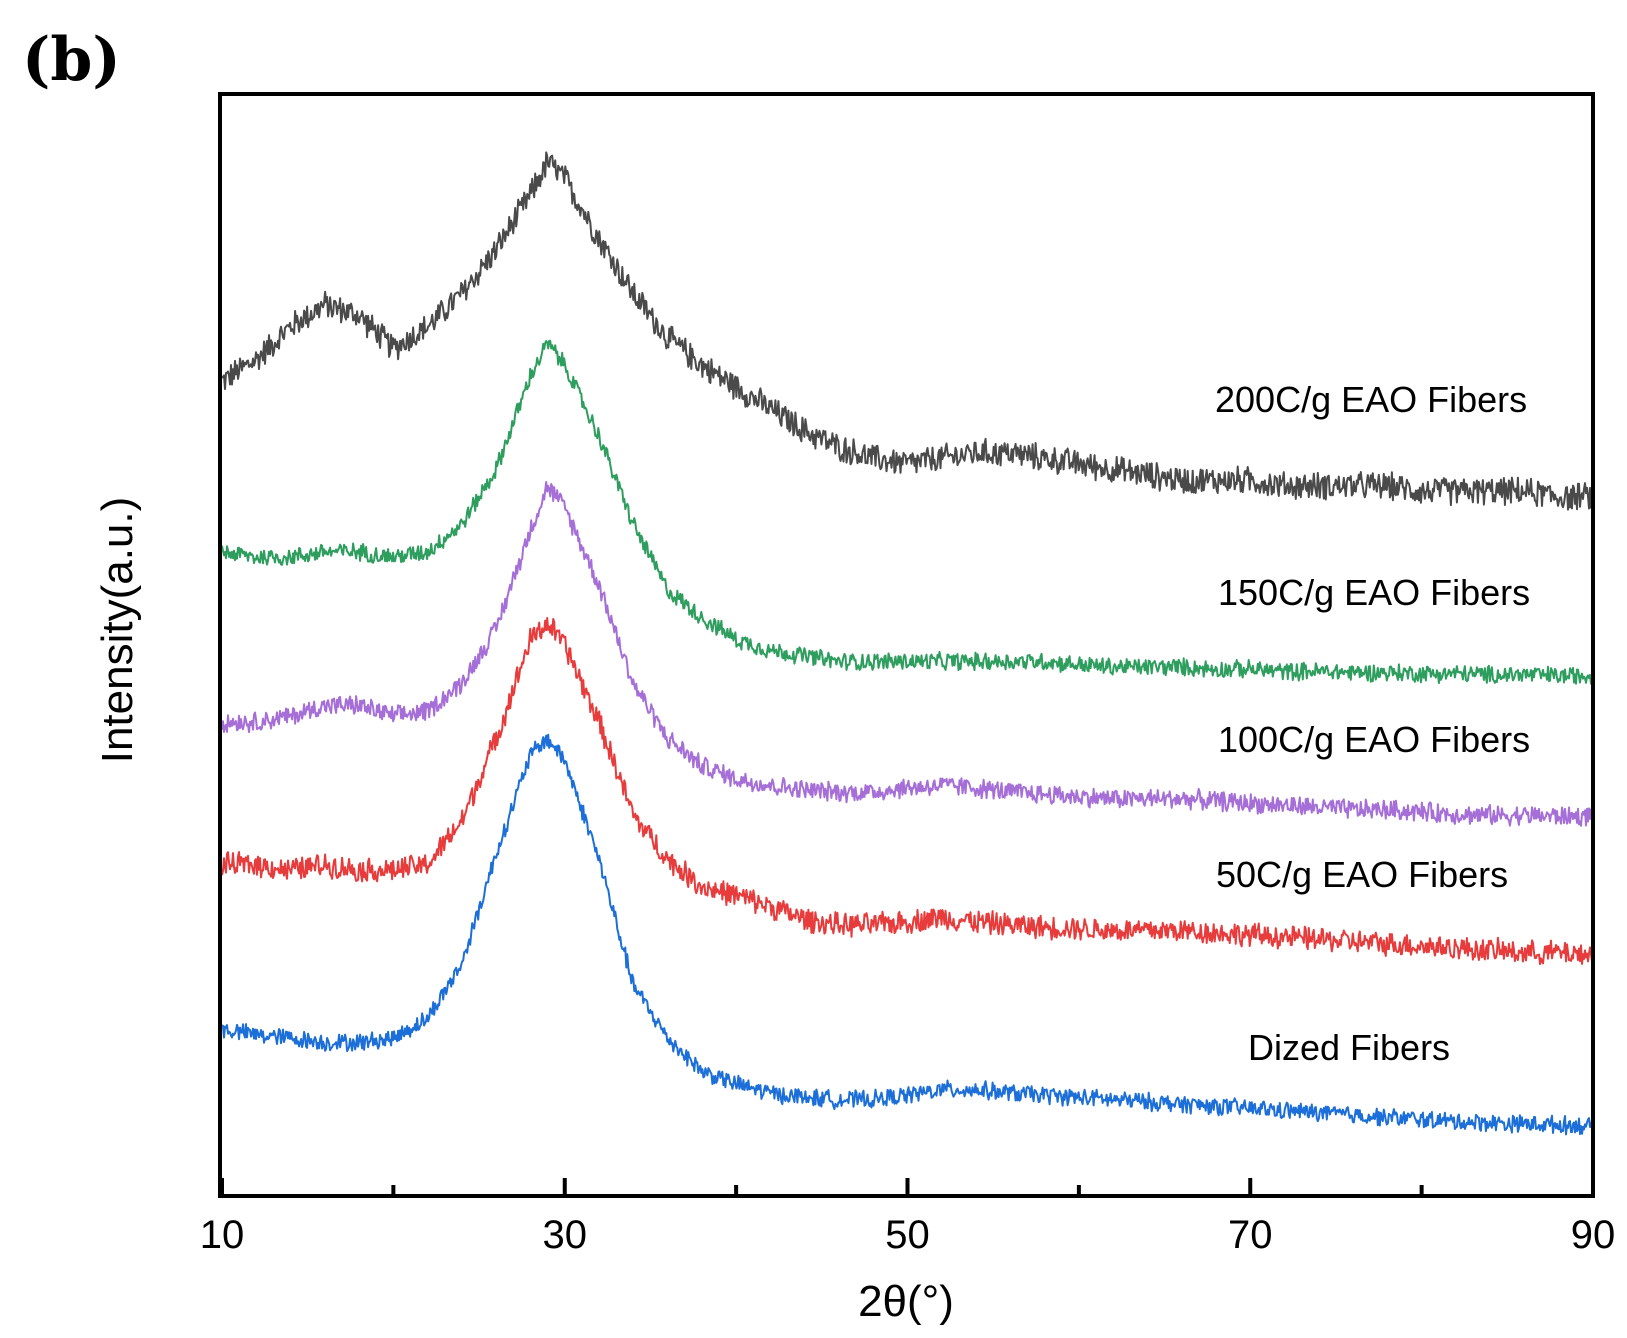 The width and height of the screenshot is (1627, 1338). What do you see at coordinates (1362, 874) in the screenshot?
I see `series-label-50c-g-eao-fibers: 50C/g EAO Fibers` at bounding box center [1362, 874].